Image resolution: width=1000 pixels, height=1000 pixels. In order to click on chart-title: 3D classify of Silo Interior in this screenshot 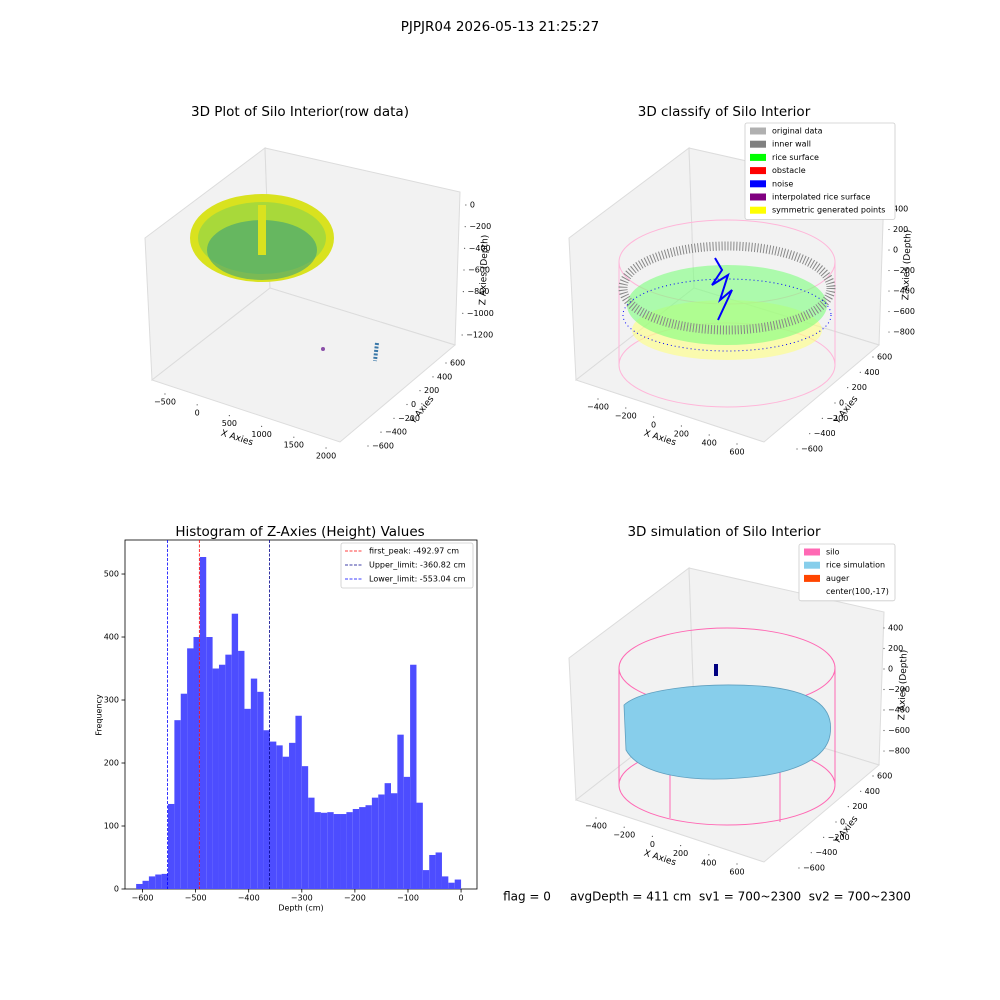, I will do `click(724, 112)`.